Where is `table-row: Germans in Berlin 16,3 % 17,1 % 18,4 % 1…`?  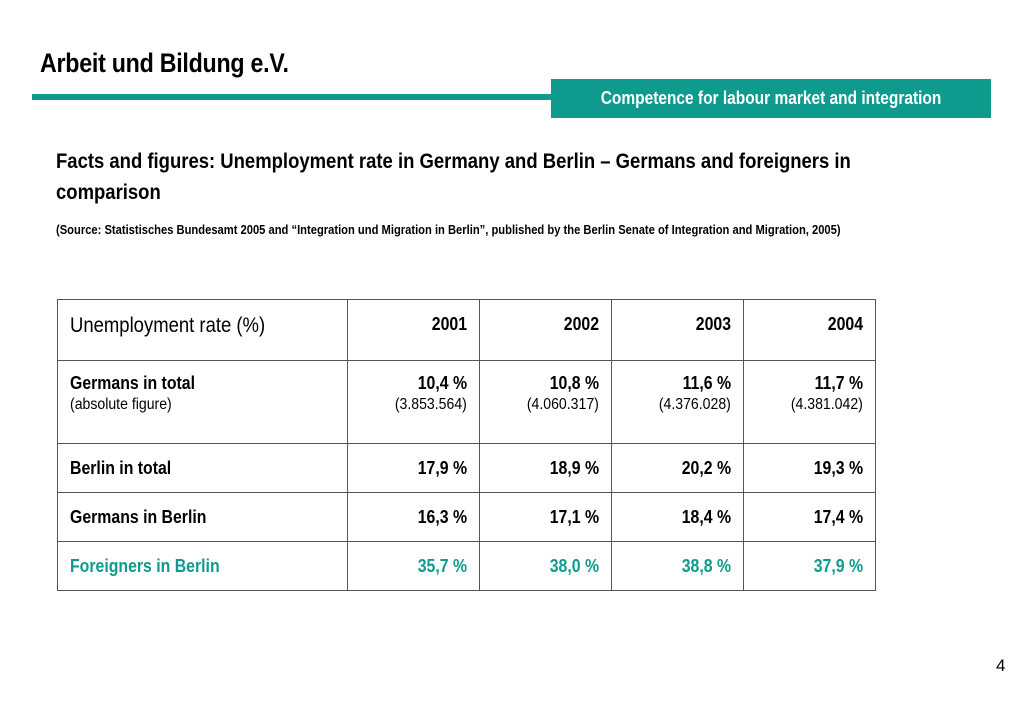 table-row: Germans in Berlin 16,3 % 17,1 % 18,4 % 1… is located at coordinates (466, 517).